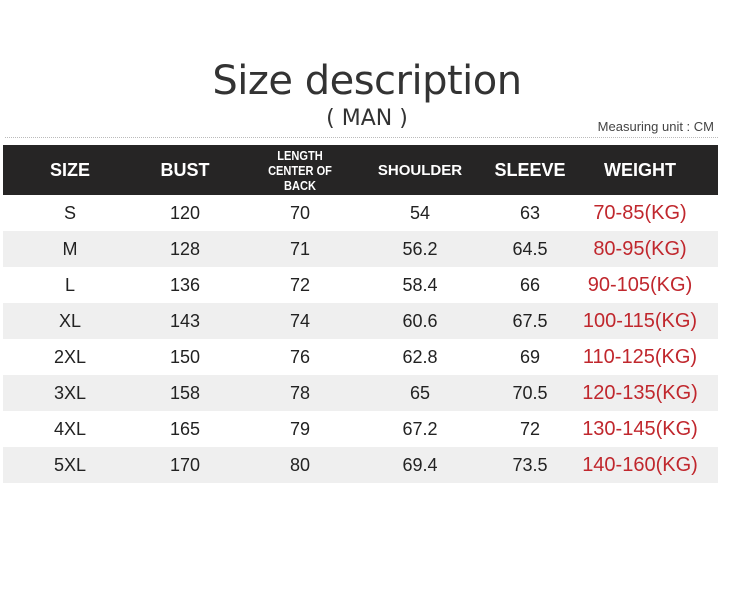 The height and width of the screenshot is (600, 734). What do you see at coordinates (70, 428) in the screenshot?
I see `cell-size: 4XL` at bounding box center [70, 428].